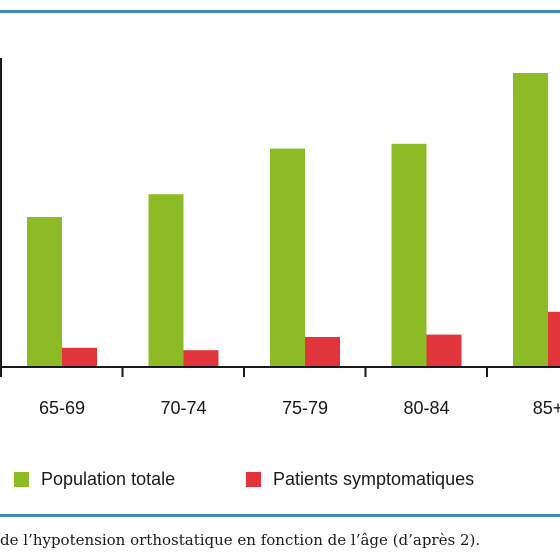 The width and height of the screenshot is (560, 560). What do you see at coordinates (280, 515) in the screenshot?
I see `bottom-frame-rule` at bounding box center [280, 515].